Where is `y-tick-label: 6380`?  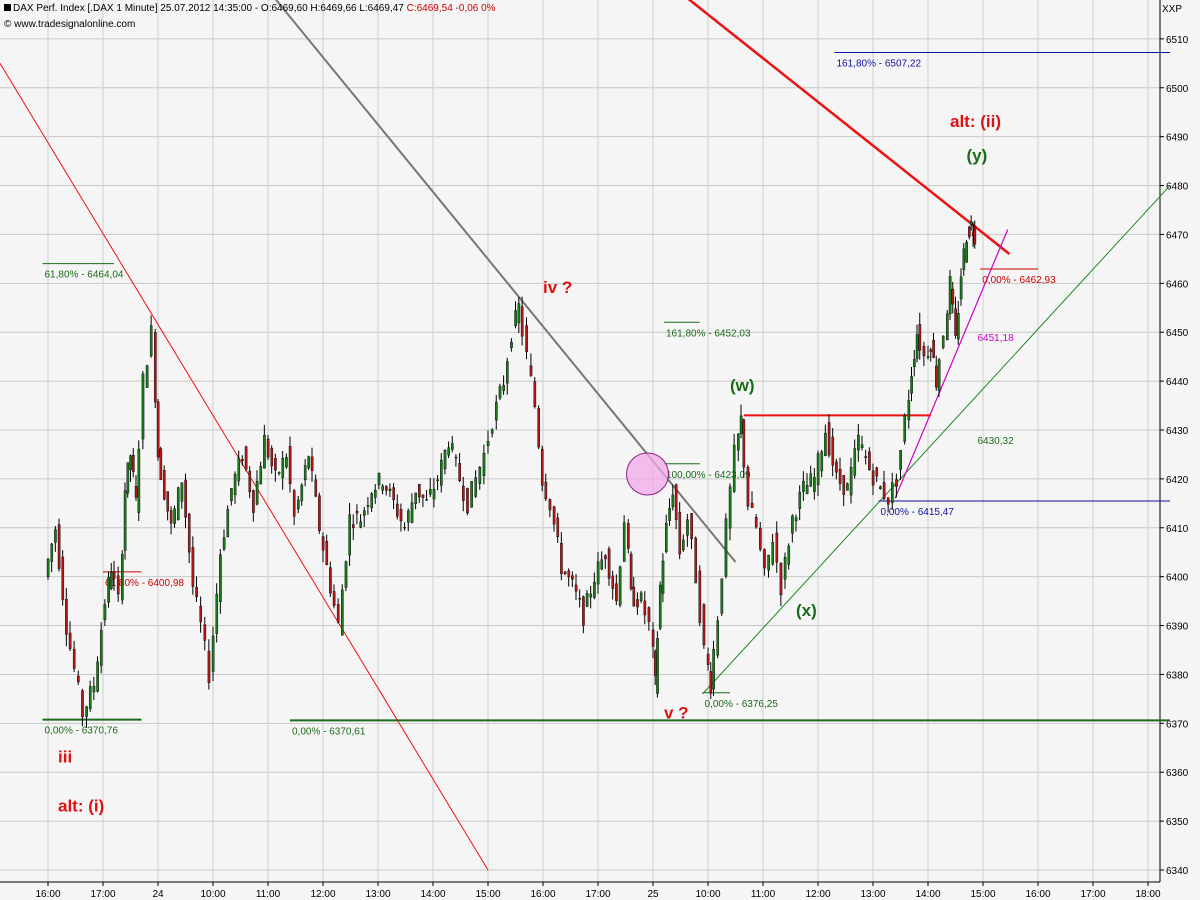 y-tick-label: 6380 is located at coordinates (1177, 675).